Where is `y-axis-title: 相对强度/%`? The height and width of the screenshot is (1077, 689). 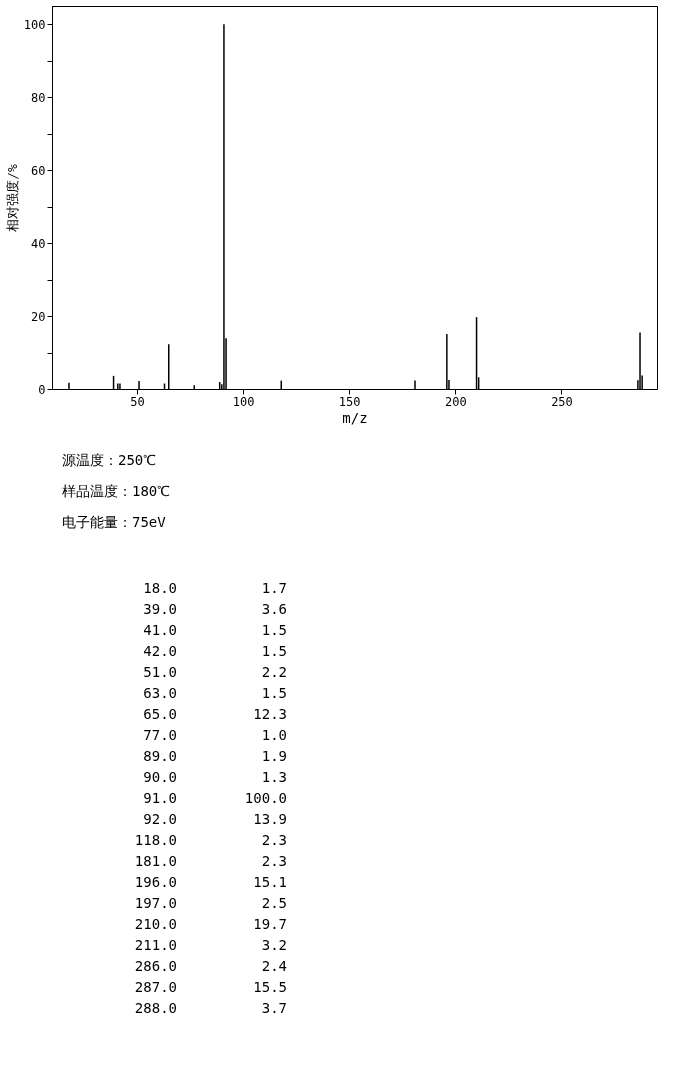 y-axis-title: 相对强度/% is located at coordinates (12, 198).